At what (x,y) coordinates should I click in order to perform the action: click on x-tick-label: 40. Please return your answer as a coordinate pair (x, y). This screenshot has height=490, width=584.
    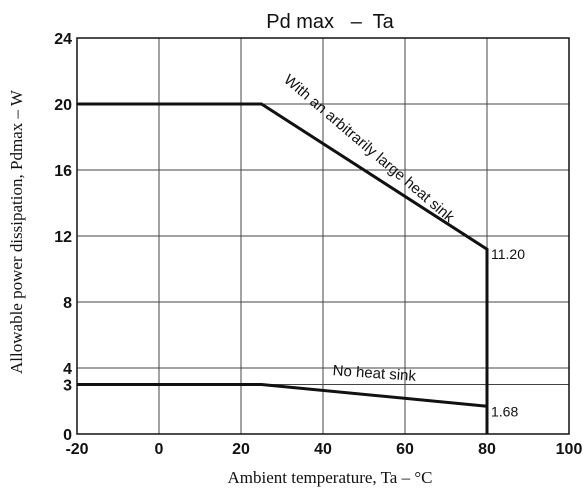
    Looking at the image, I should click on (323, 449).